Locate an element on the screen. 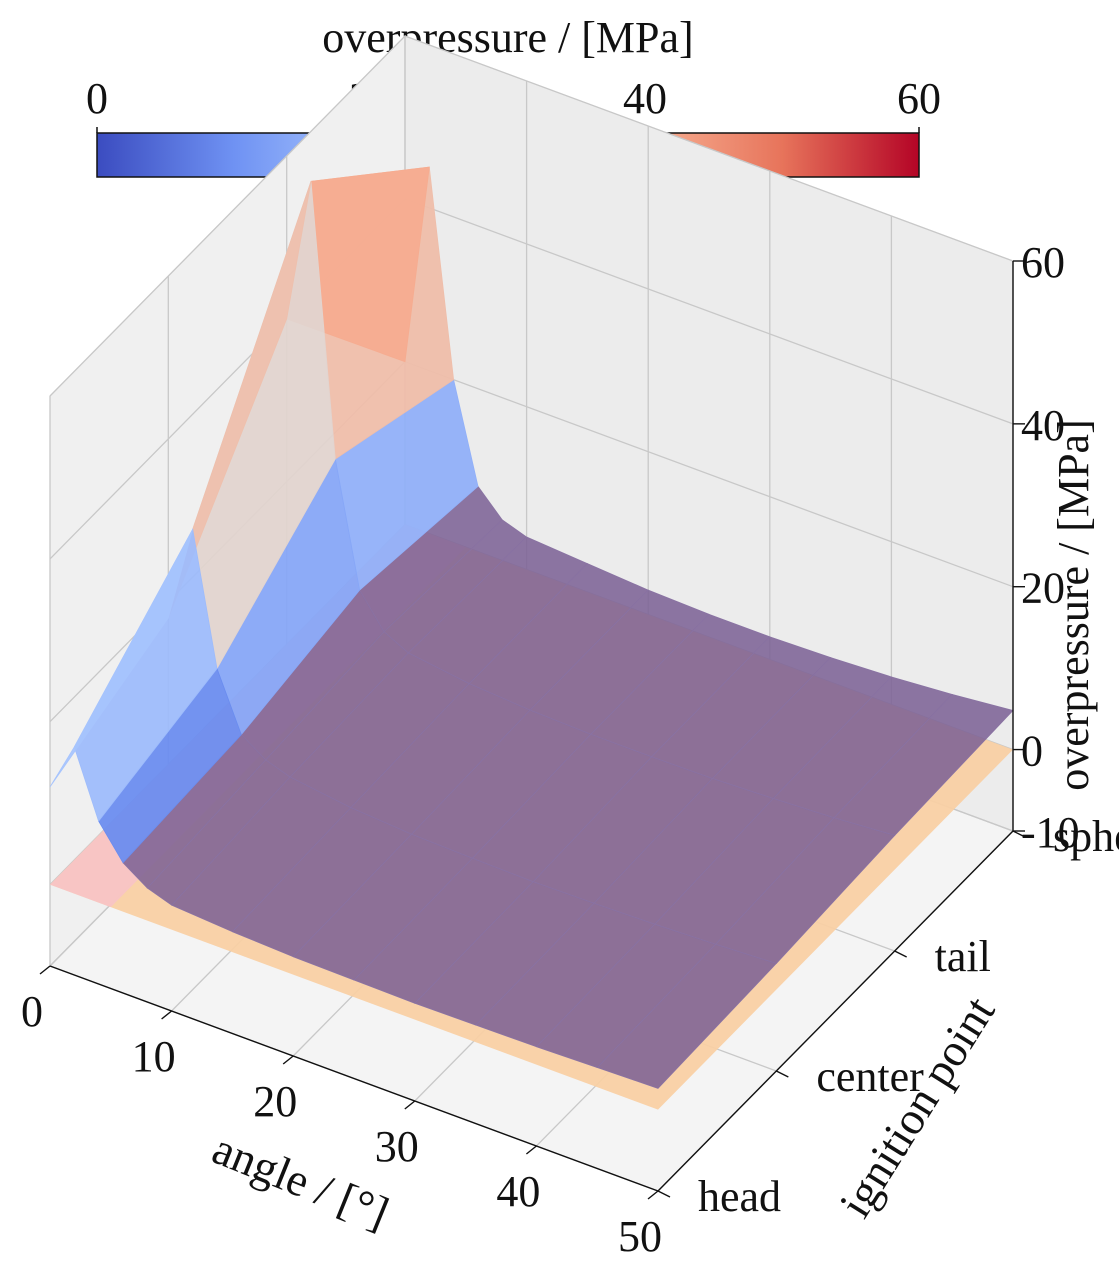  x-axis-line is located at coordinates (354, 1078).